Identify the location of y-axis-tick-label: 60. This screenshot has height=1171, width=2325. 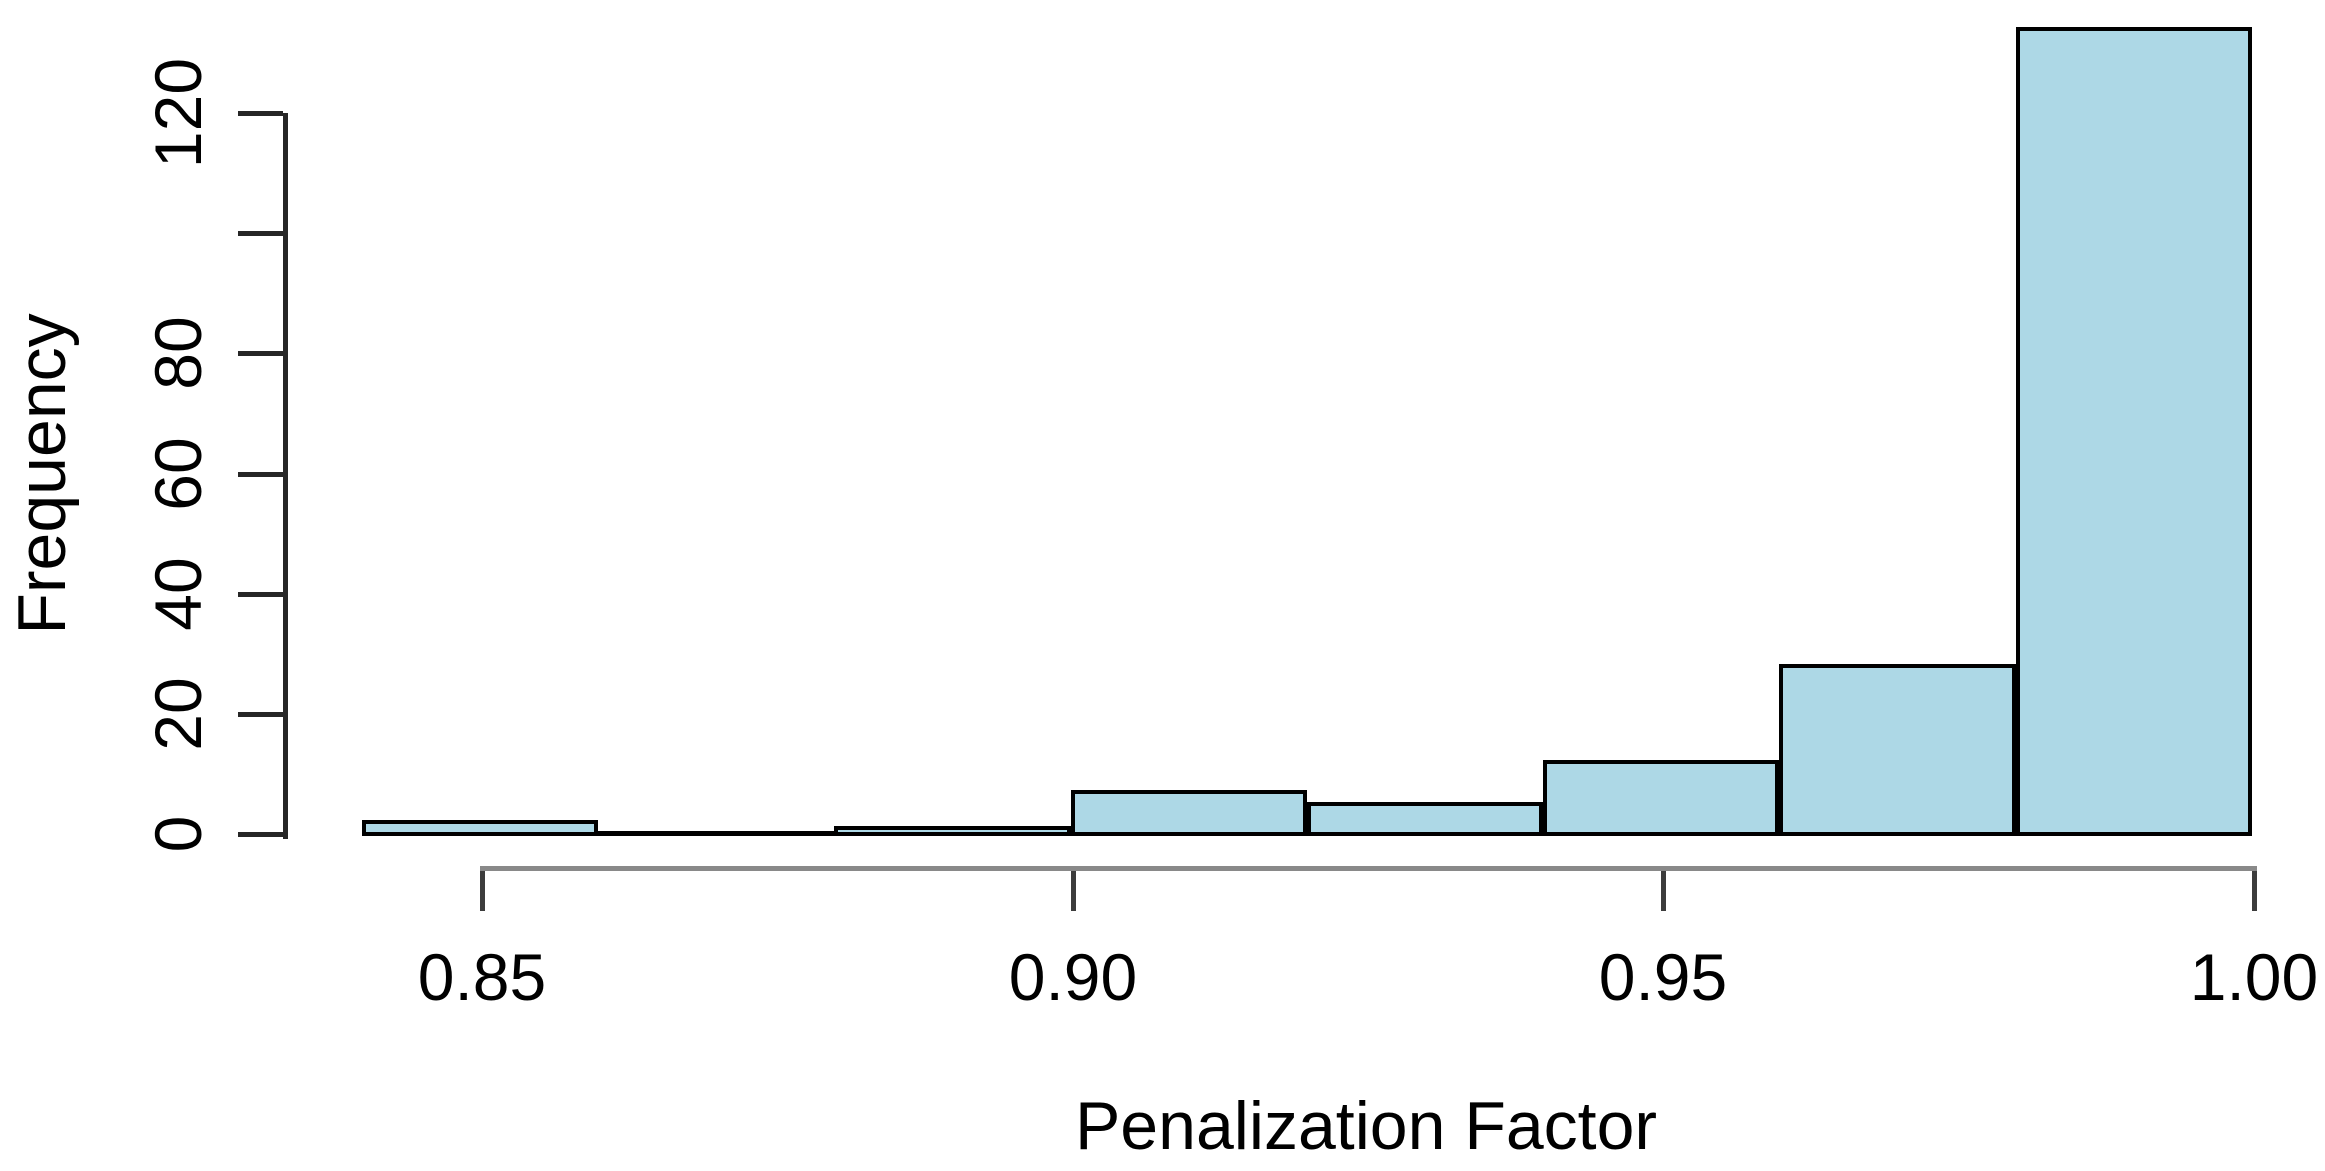
(178, 474).